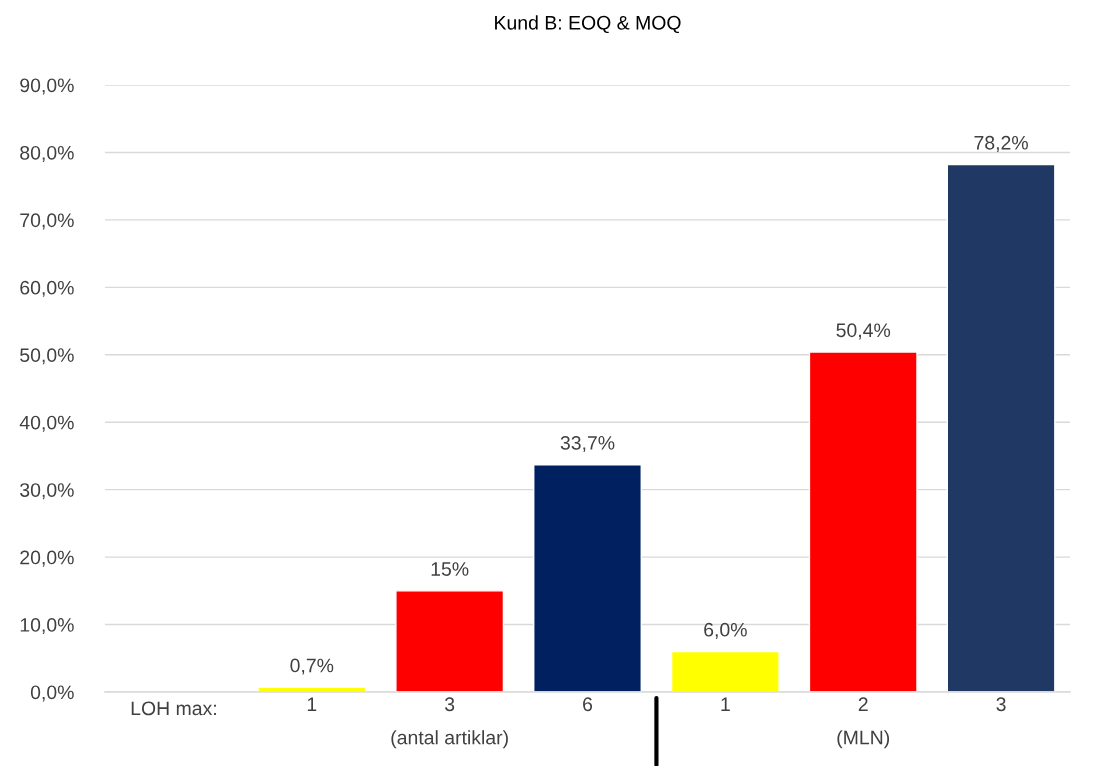 The image size is (1094, 766). I want to click on y-tick-label: 40,0%, so click(46, 423).